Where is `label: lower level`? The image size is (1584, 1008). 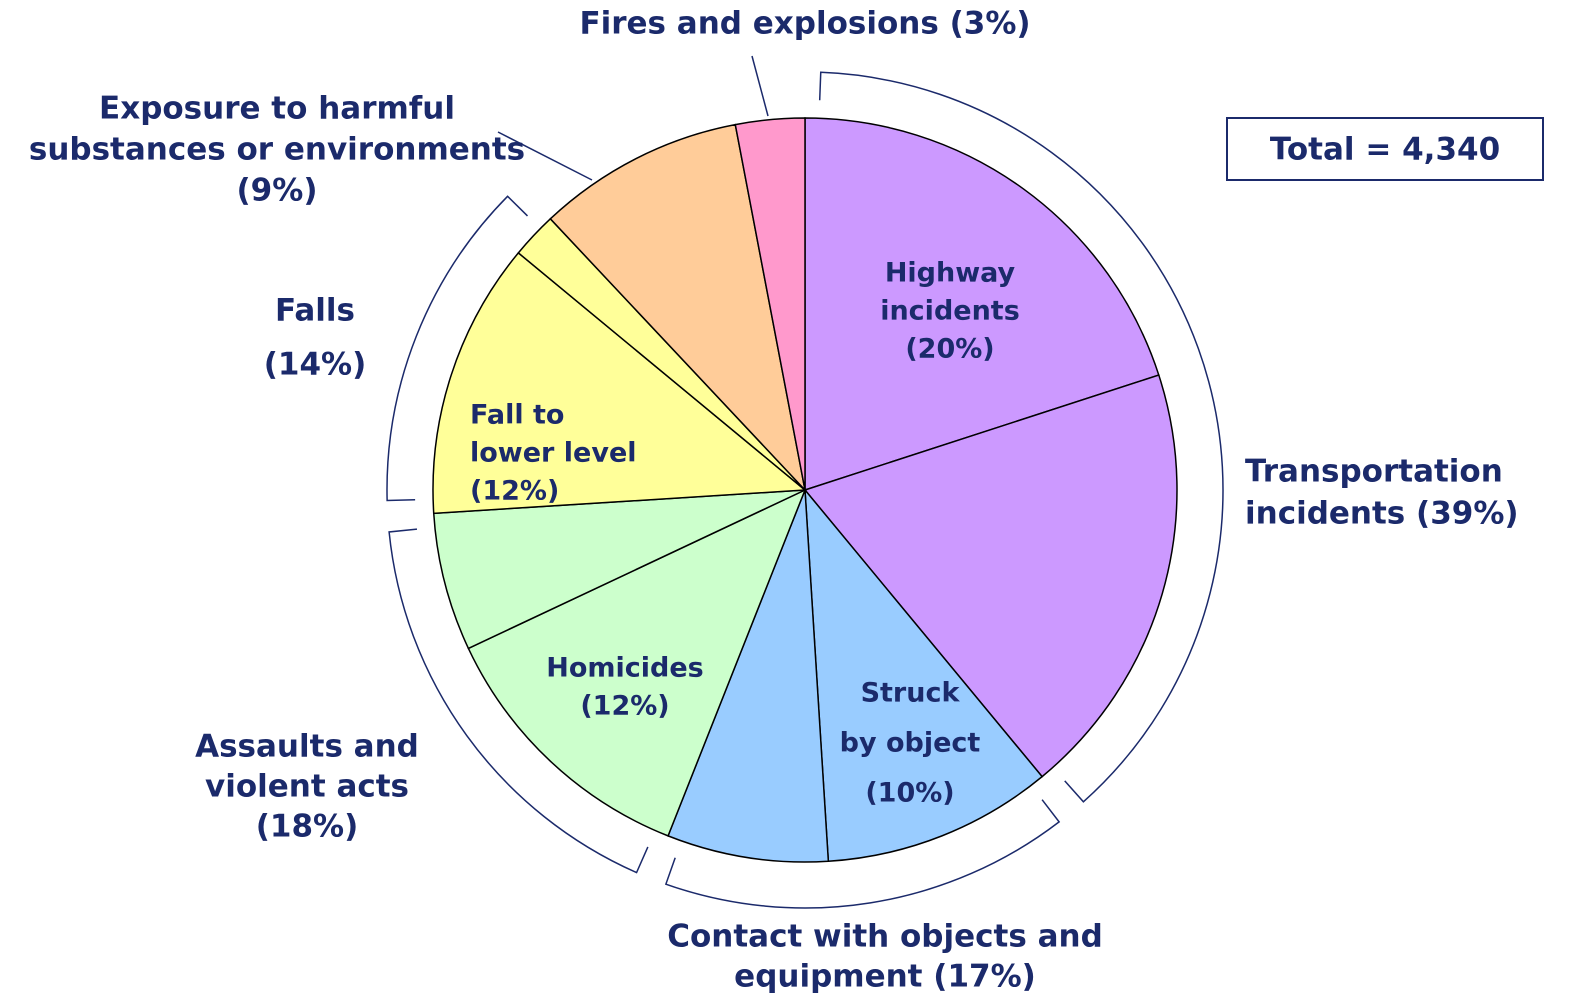
label: lower level is located at coordinates (553, 453).